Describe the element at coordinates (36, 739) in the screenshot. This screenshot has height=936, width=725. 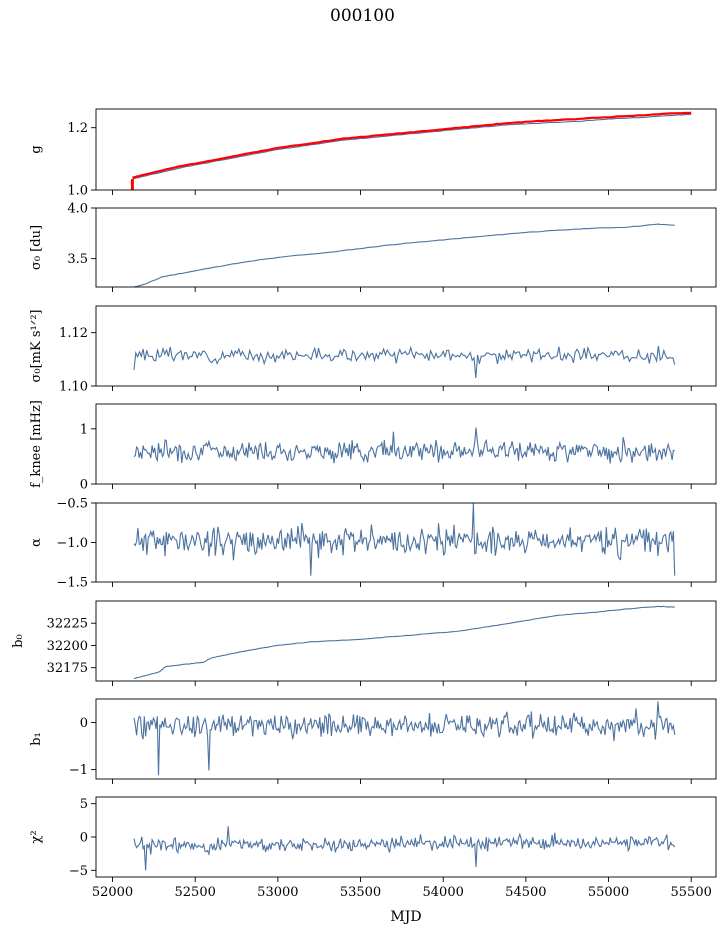
I see `y-axis-label: b₁` at that location.